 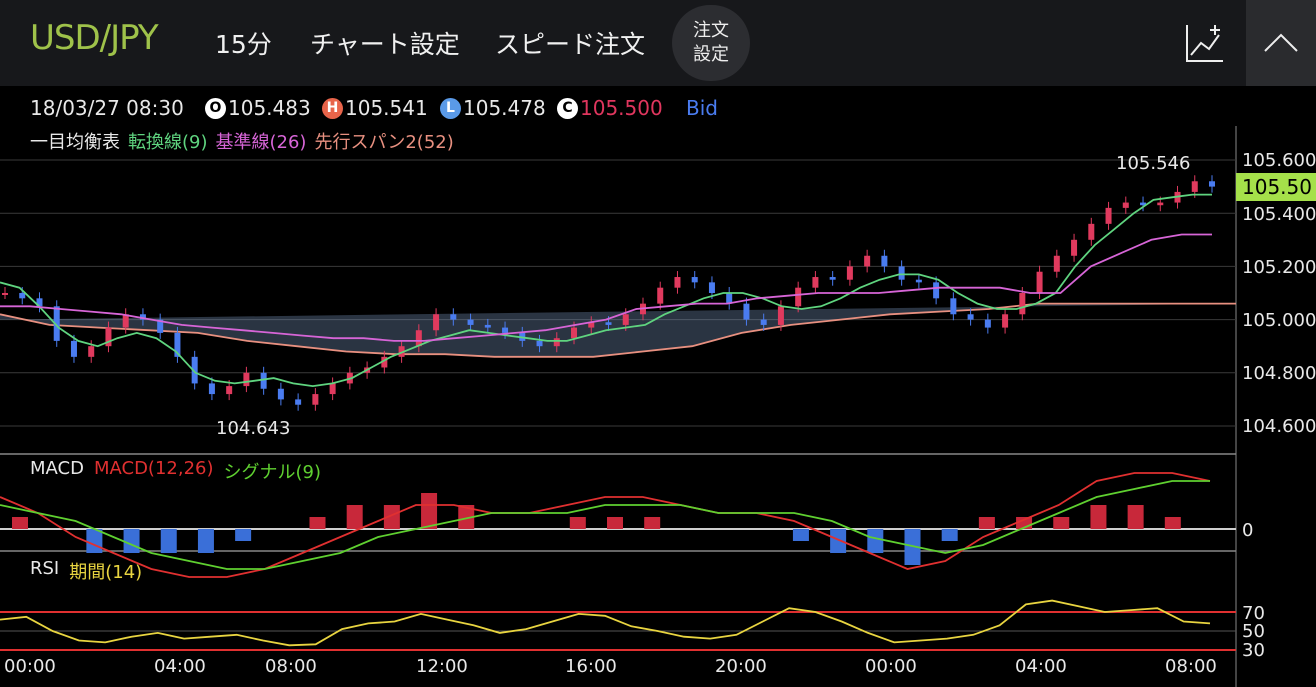 What do you see at coordinates (153, 468) in the screenshot?
I see `macd-label: MACD(12,26)` at bounding box center [153, 468].